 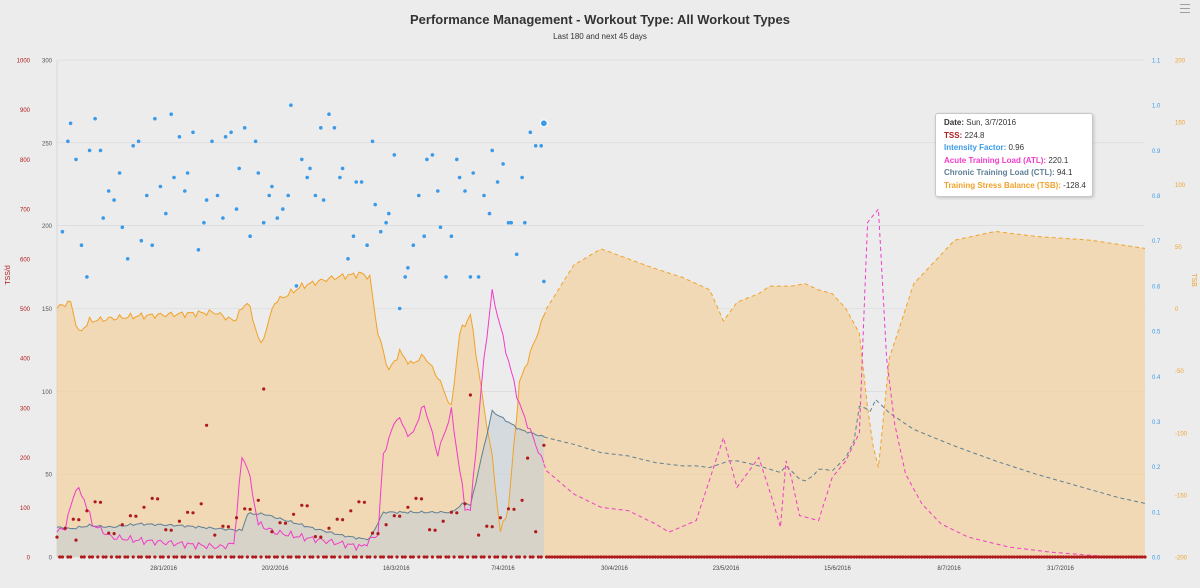 I want to click on tooltip-if: 0.96, so click(x=1016, y=147).